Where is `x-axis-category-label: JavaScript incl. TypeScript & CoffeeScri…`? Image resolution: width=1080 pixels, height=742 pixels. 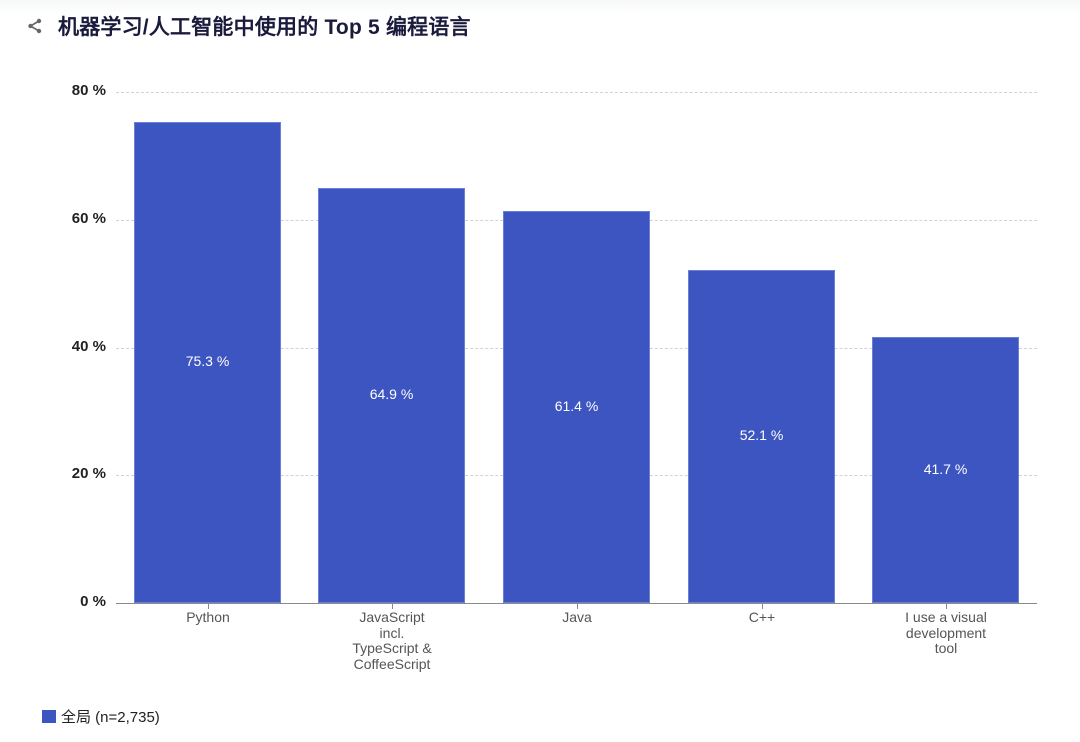
x-axis-category-label: JavaScript incl. TypeScript & CoffeeScri… is located at coordinates (392, 640).